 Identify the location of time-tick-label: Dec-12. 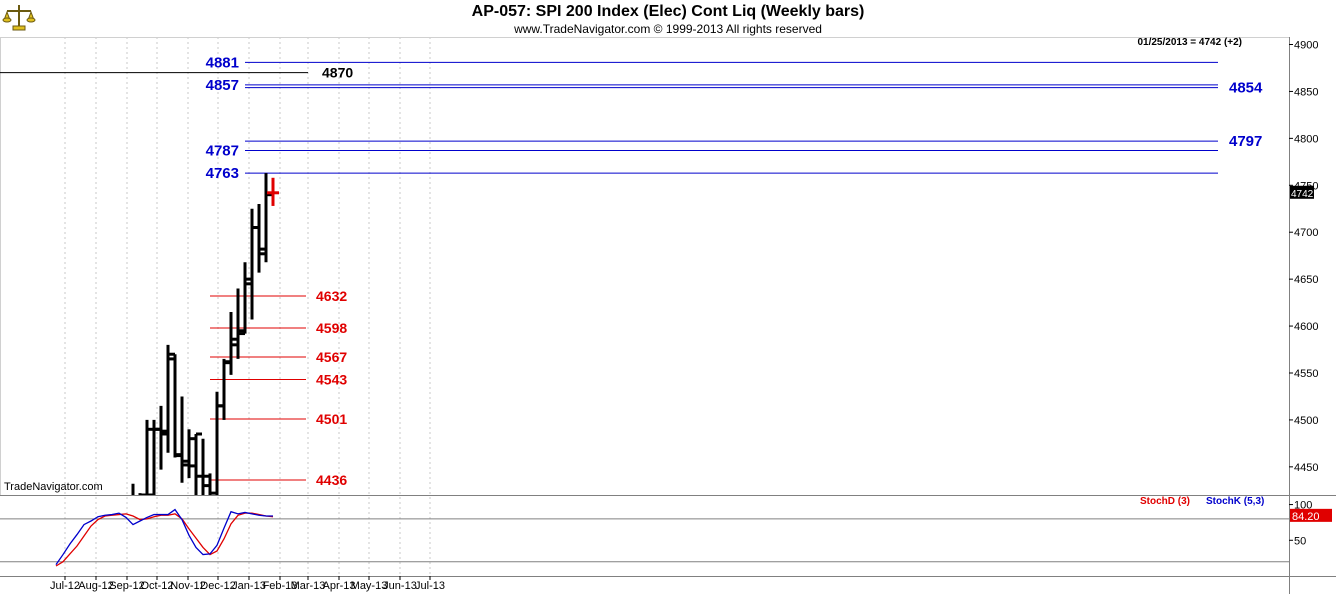
(217, 586).